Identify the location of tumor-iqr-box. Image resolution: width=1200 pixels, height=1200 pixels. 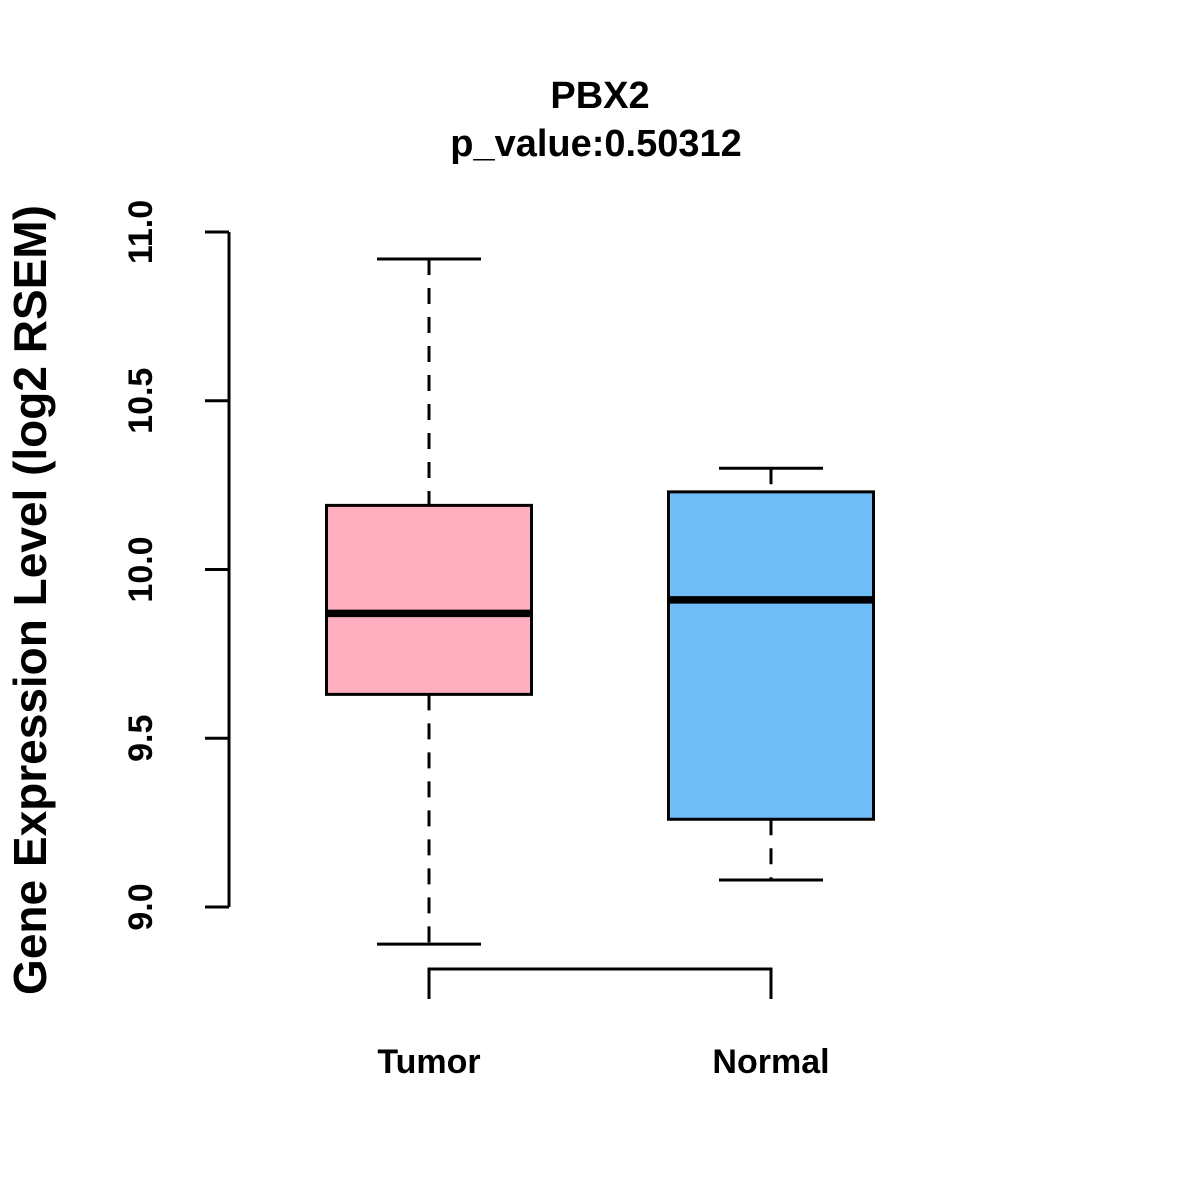
(429, 599).